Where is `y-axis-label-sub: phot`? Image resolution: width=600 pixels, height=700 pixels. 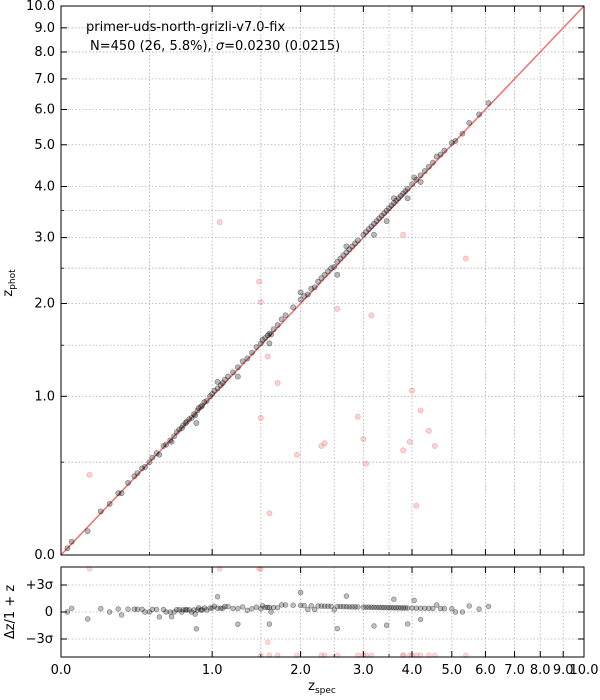
y-axis-label-sub: phot is located at coordinates (13, 279).